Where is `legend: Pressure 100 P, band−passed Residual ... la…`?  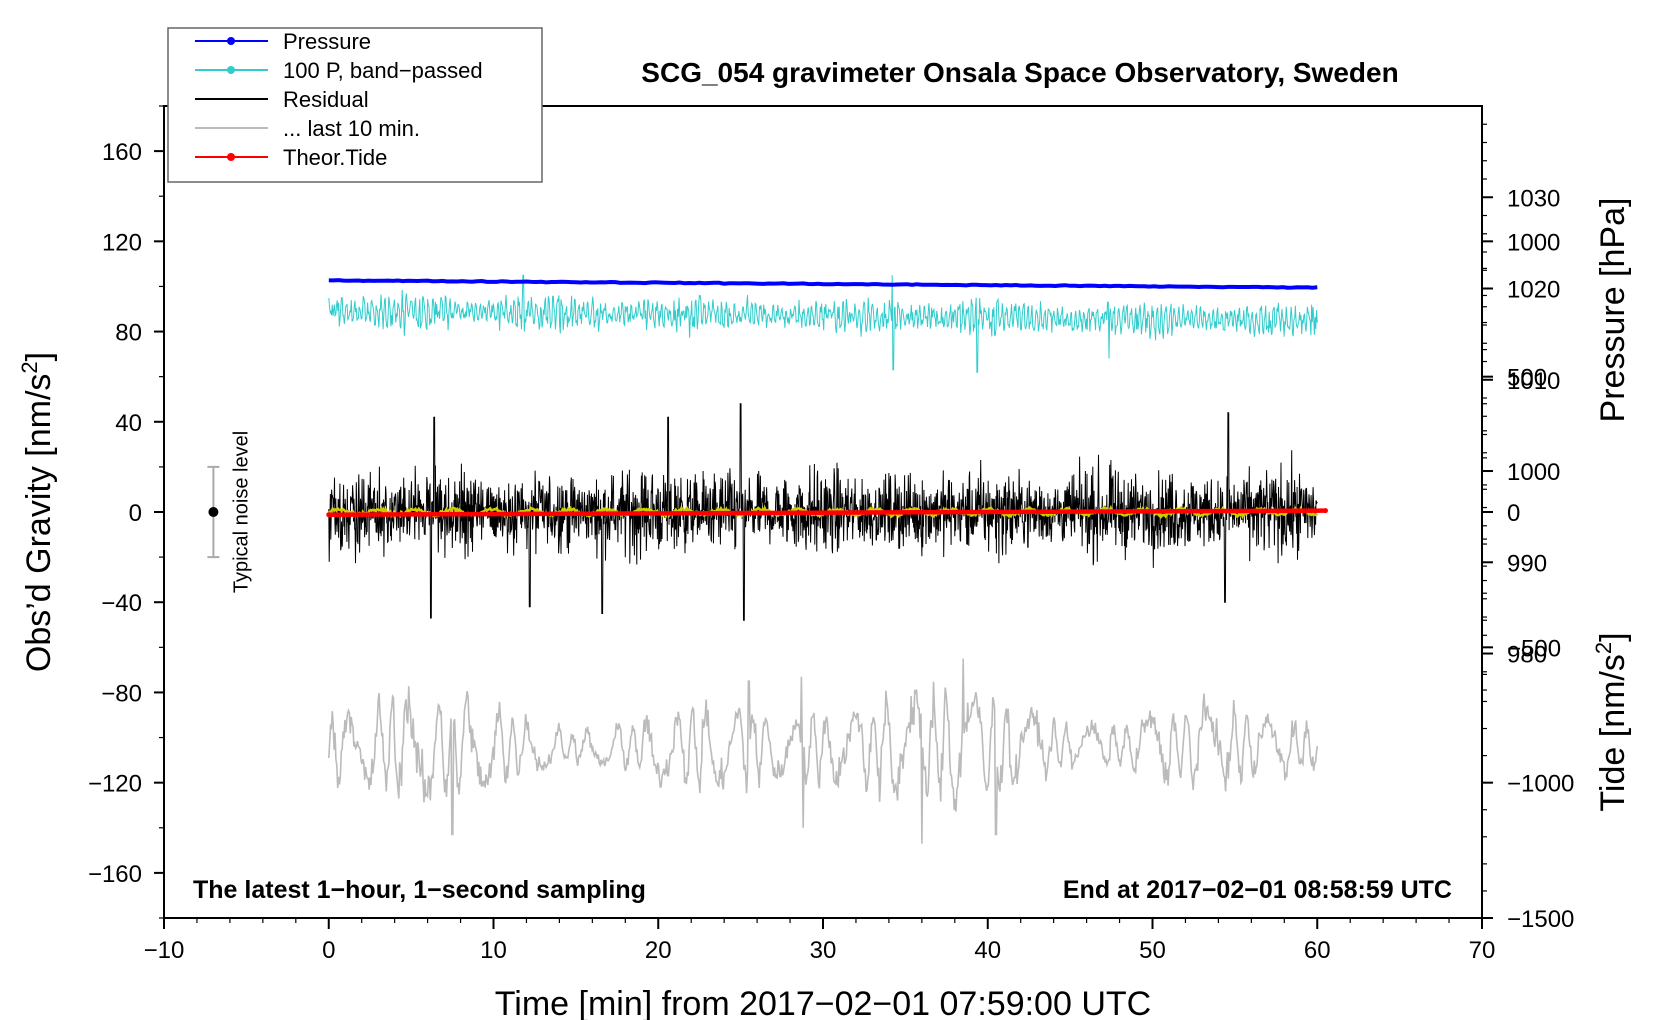
legend: Pressure 100 P, band−passed Residual ... la… is located at coordinates (355, 105).